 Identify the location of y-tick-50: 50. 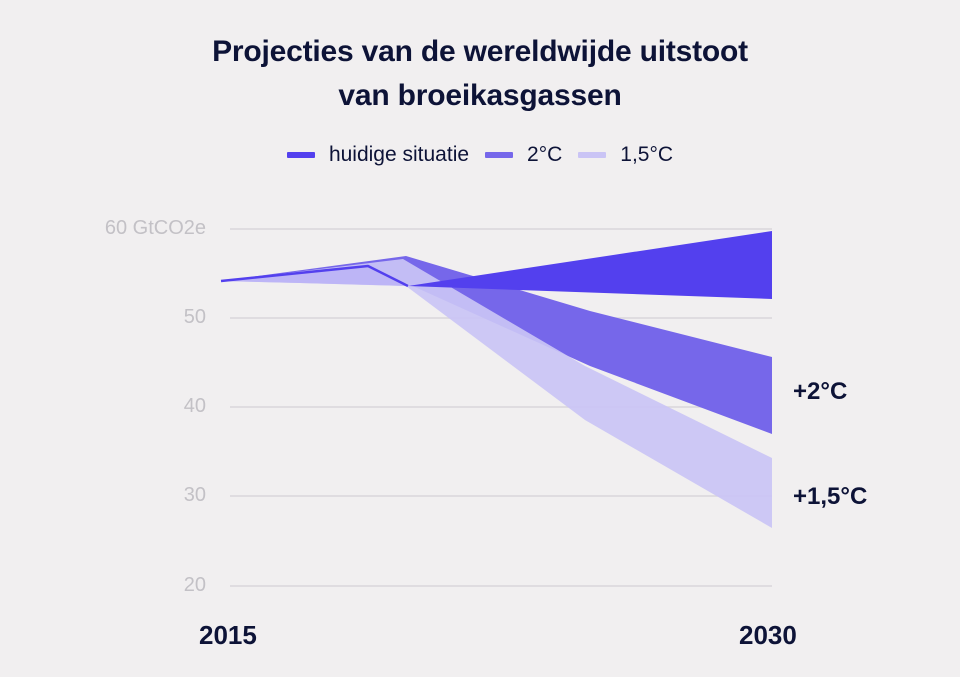
(194, 317).